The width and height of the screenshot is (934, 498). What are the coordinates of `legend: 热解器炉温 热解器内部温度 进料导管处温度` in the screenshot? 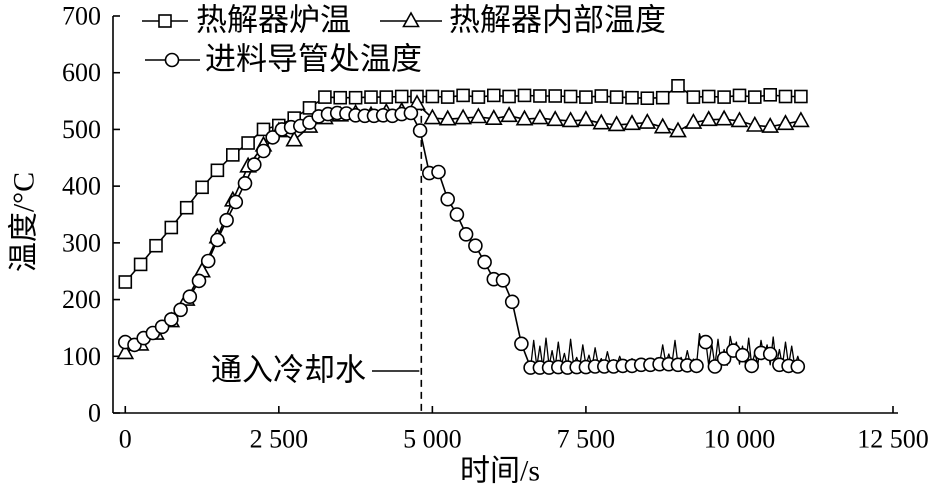 It's located at (404, 40).